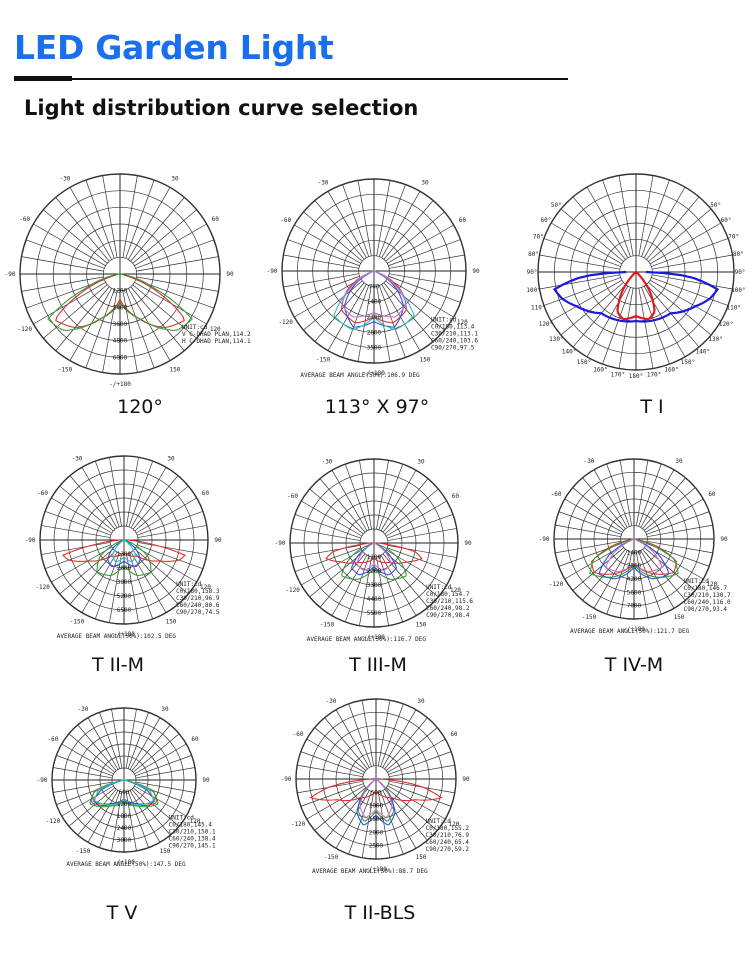  Describe the element at coordinates (462, 322) in the screenshot. I see `angle-label: 120` at that location.